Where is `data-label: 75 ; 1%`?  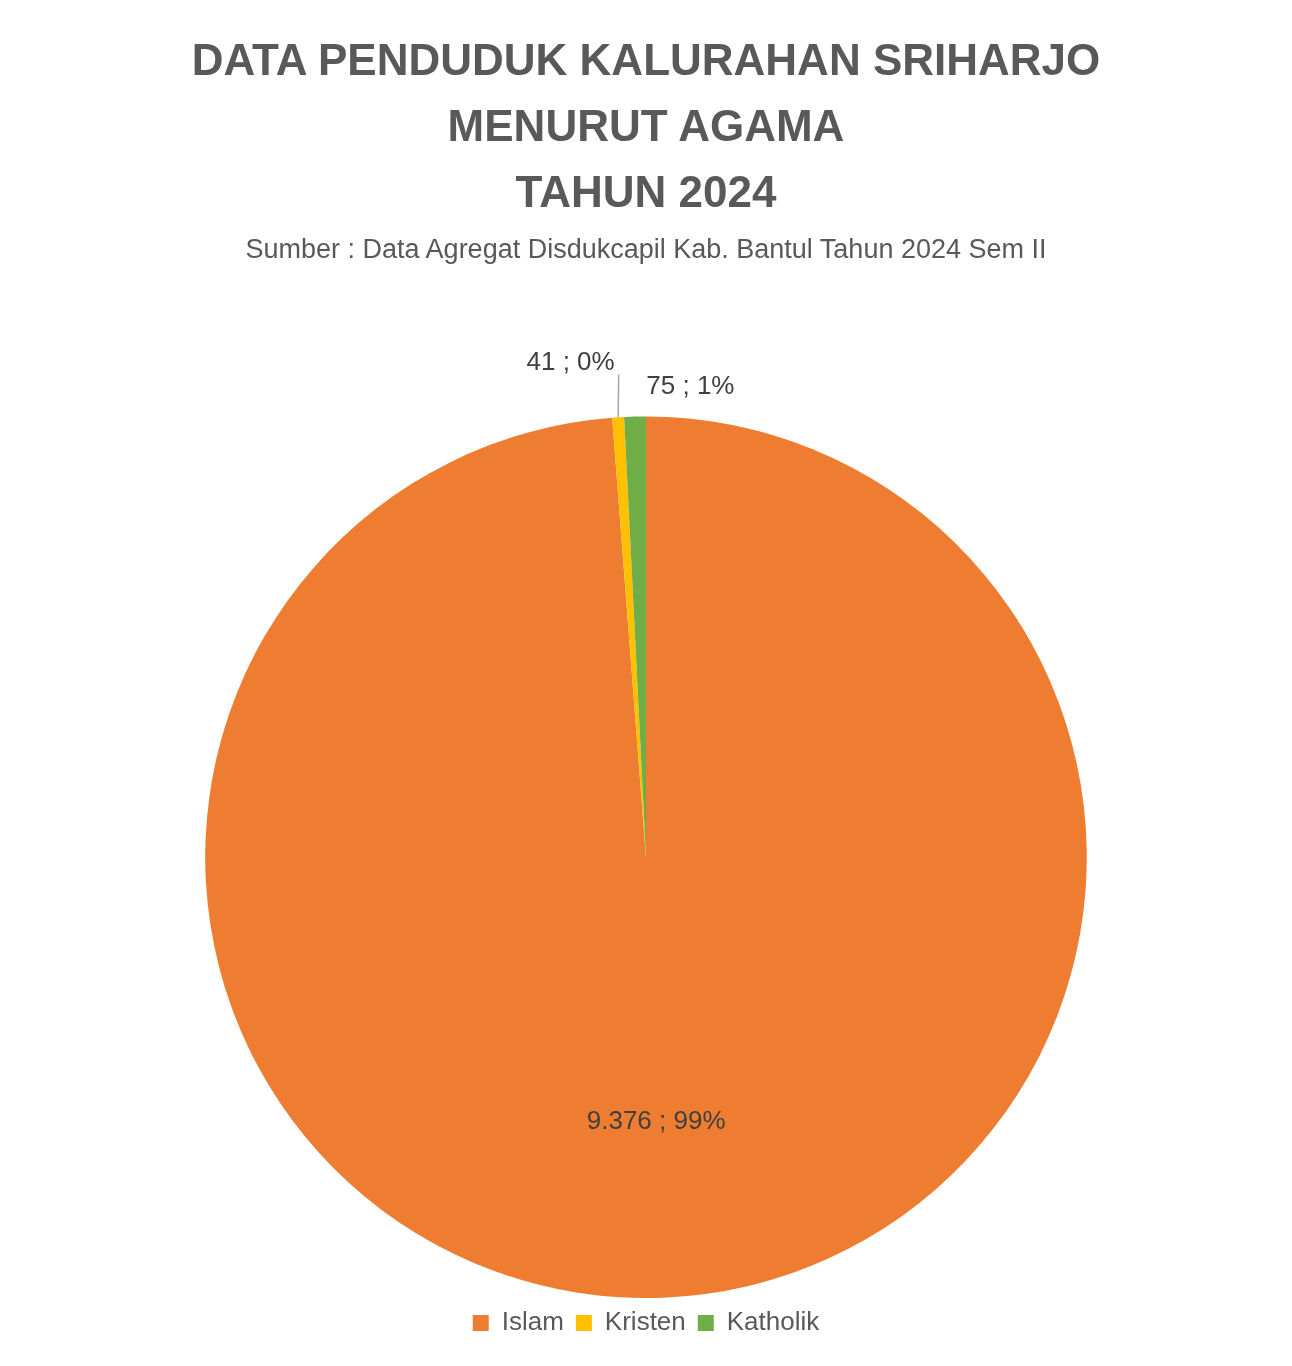
data-label: 75 ; 1% is located at coordinates (690, 384).